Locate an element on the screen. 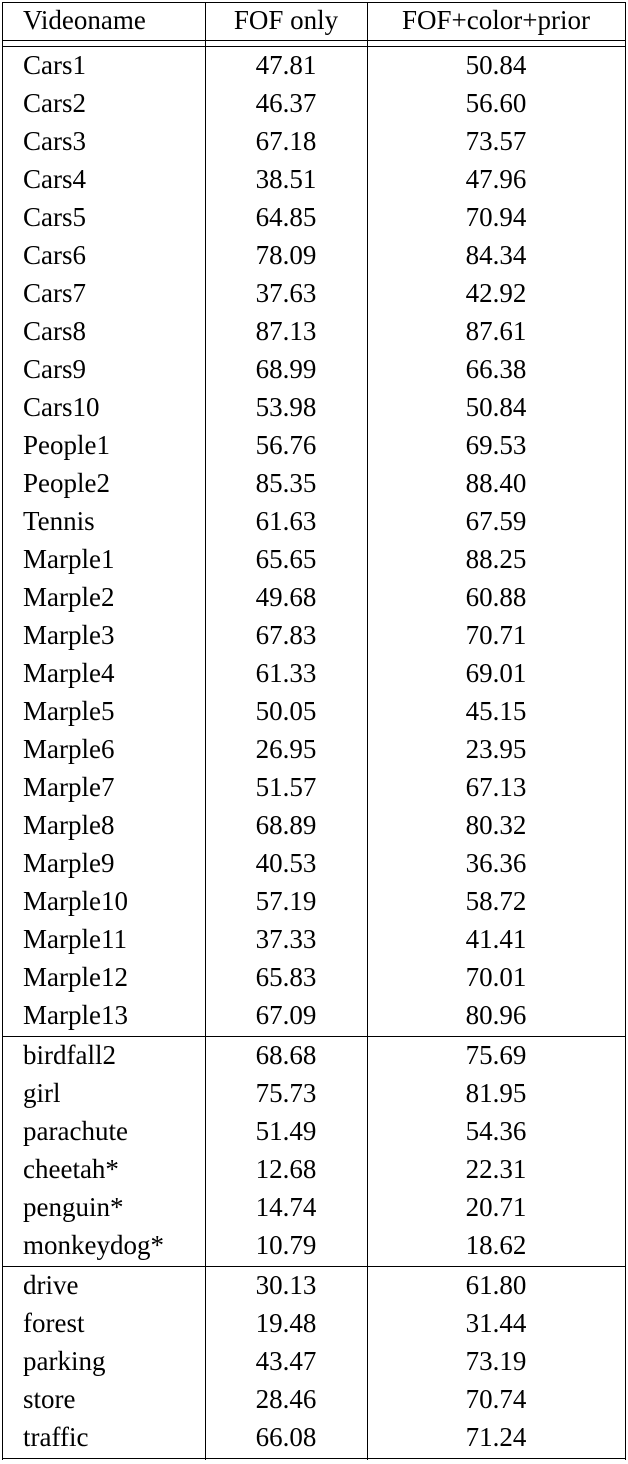  score: 31.44 is located at coordinates (496, 1323).